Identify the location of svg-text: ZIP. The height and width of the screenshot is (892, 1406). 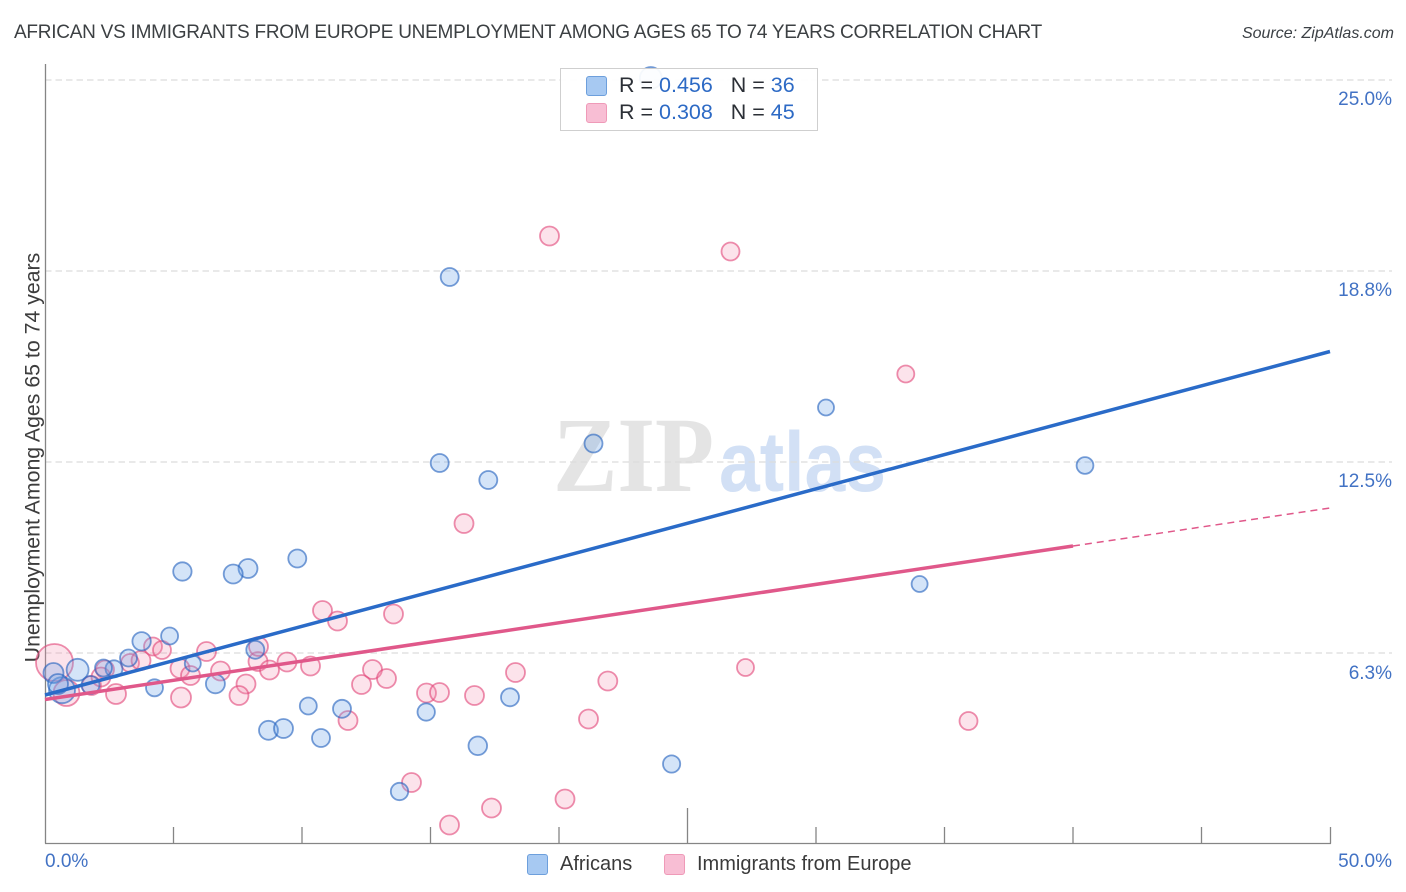
(633, 456).